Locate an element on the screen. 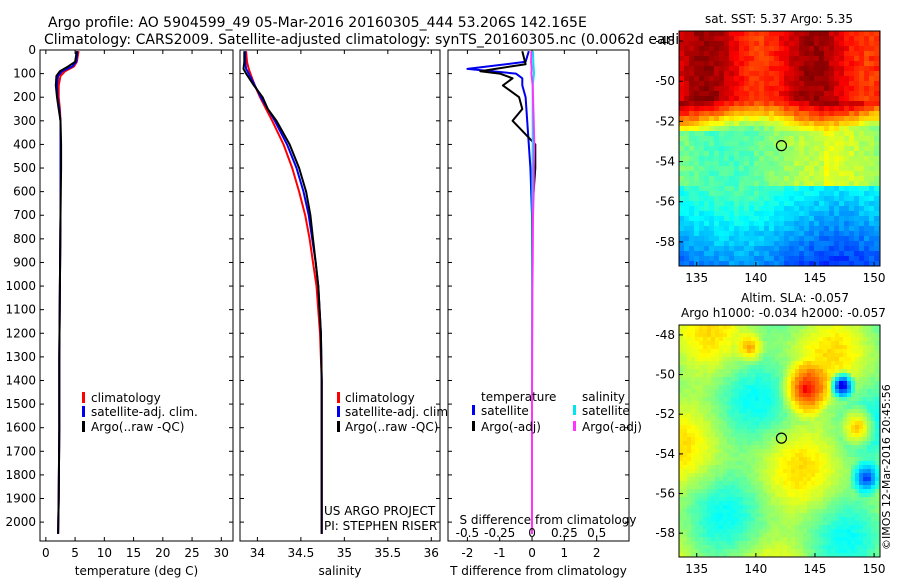 The width and height of the screenshot is (900, 580). temperature-x-tick-label: 30 is located at coordinates (221, 553).